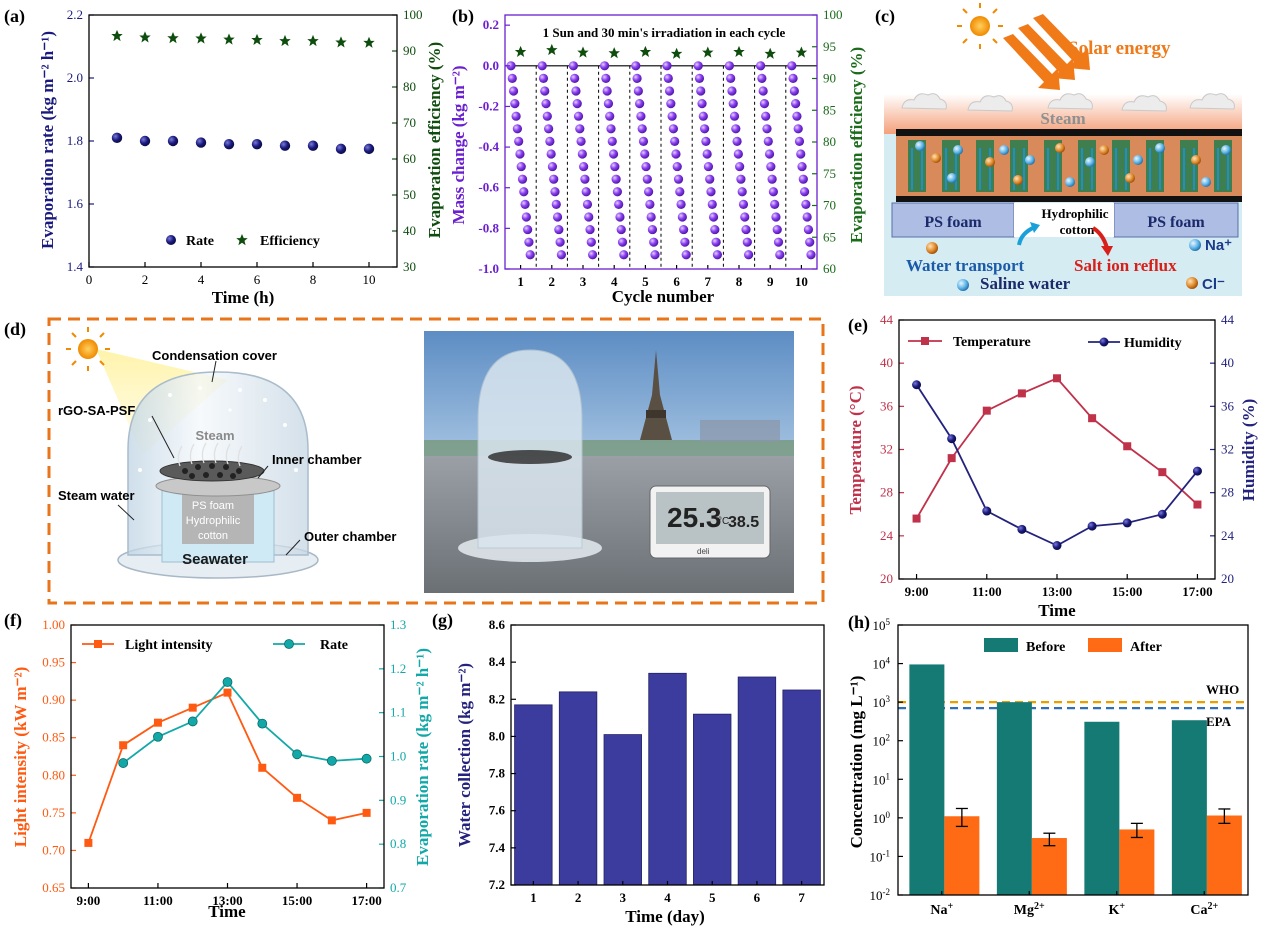  I want to click on salt-reflux-arrowhead, so click(1107, 251).